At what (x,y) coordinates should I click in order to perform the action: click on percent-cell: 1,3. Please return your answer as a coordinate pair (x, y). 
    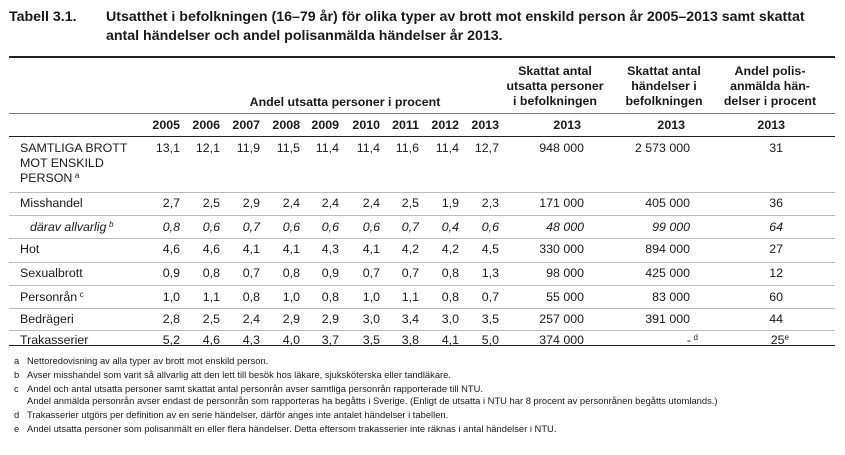
    Looking at the image, I should click on (490, 273).